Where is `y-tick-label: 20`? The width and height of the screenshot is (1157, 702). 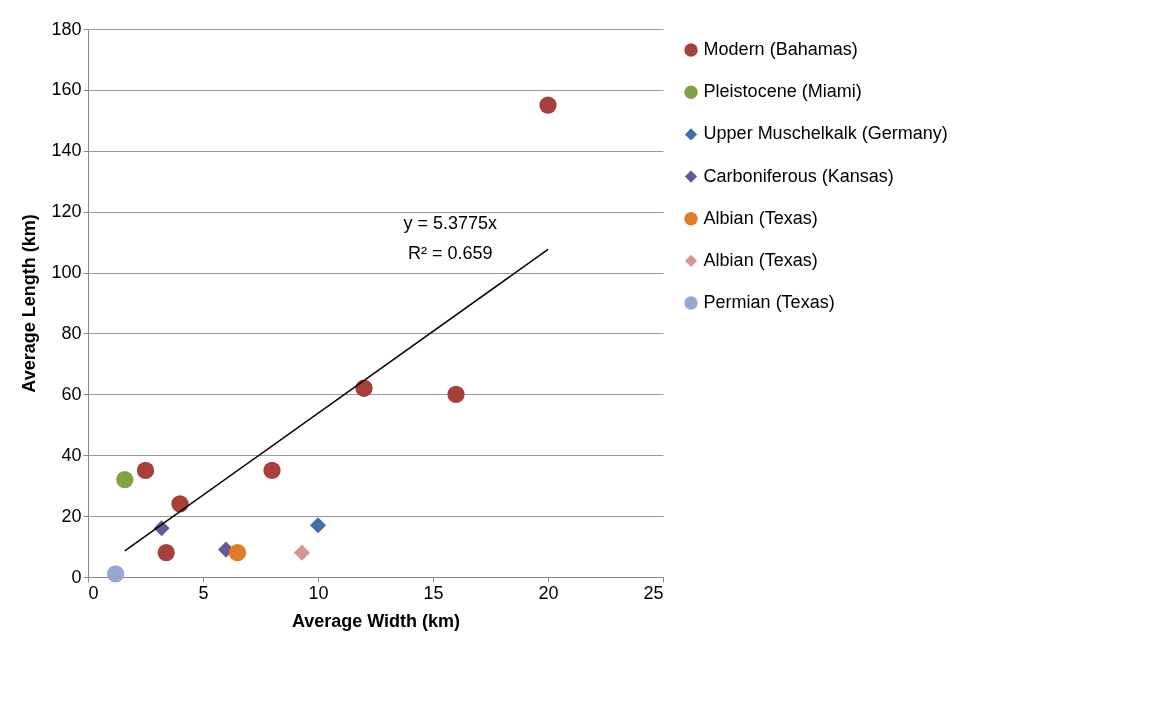
y-tick-label: 20 is located at coordinates (71, 515).